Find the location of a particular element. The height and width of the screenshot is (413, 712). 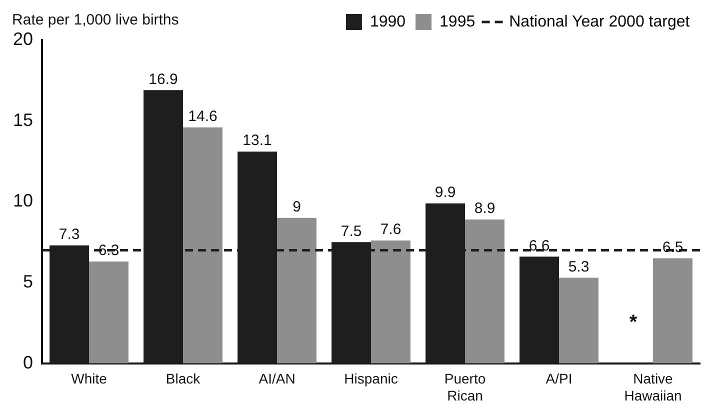

data-label: 9.9 is located at coordinates (445, 192).